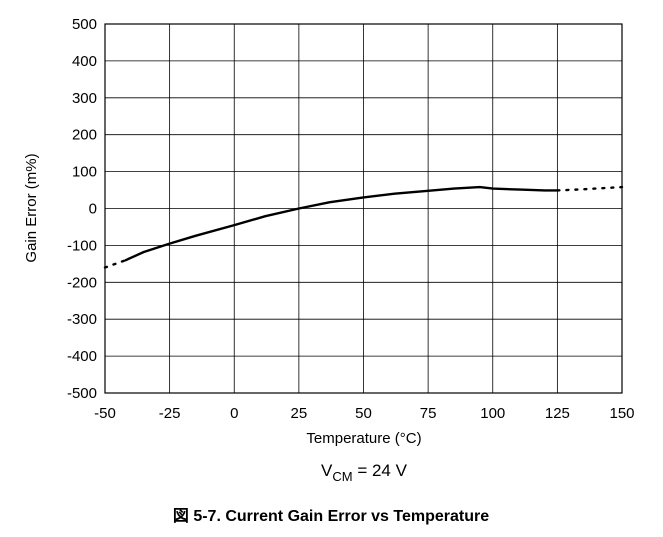 This screenshot has height=537, width=663. What do you see at coordinates (93, 209) in the screenshot?
I see `y-tick-label: 0` at bounding box center [93, 209].